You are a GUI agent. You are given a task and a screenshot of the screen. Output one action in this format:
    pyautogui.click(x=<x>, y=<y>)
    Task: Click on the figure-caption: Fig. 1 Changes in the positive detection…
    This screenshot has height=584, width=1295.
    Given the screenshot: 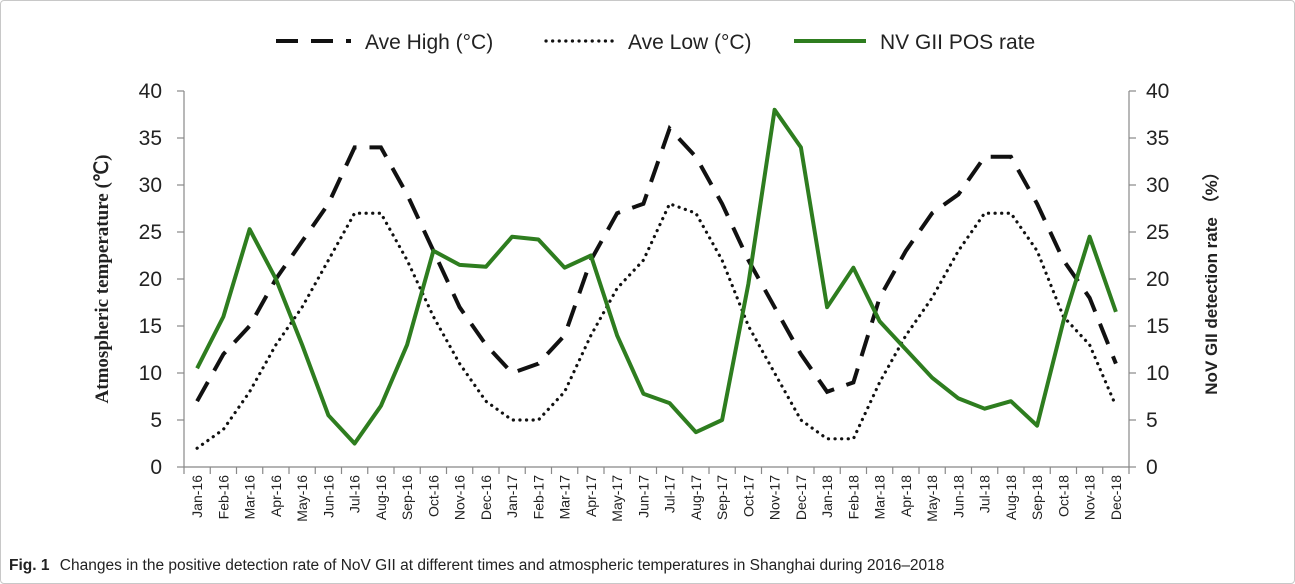 What is the action you would take?
    pyautogui.click(x=476, y=566)
    